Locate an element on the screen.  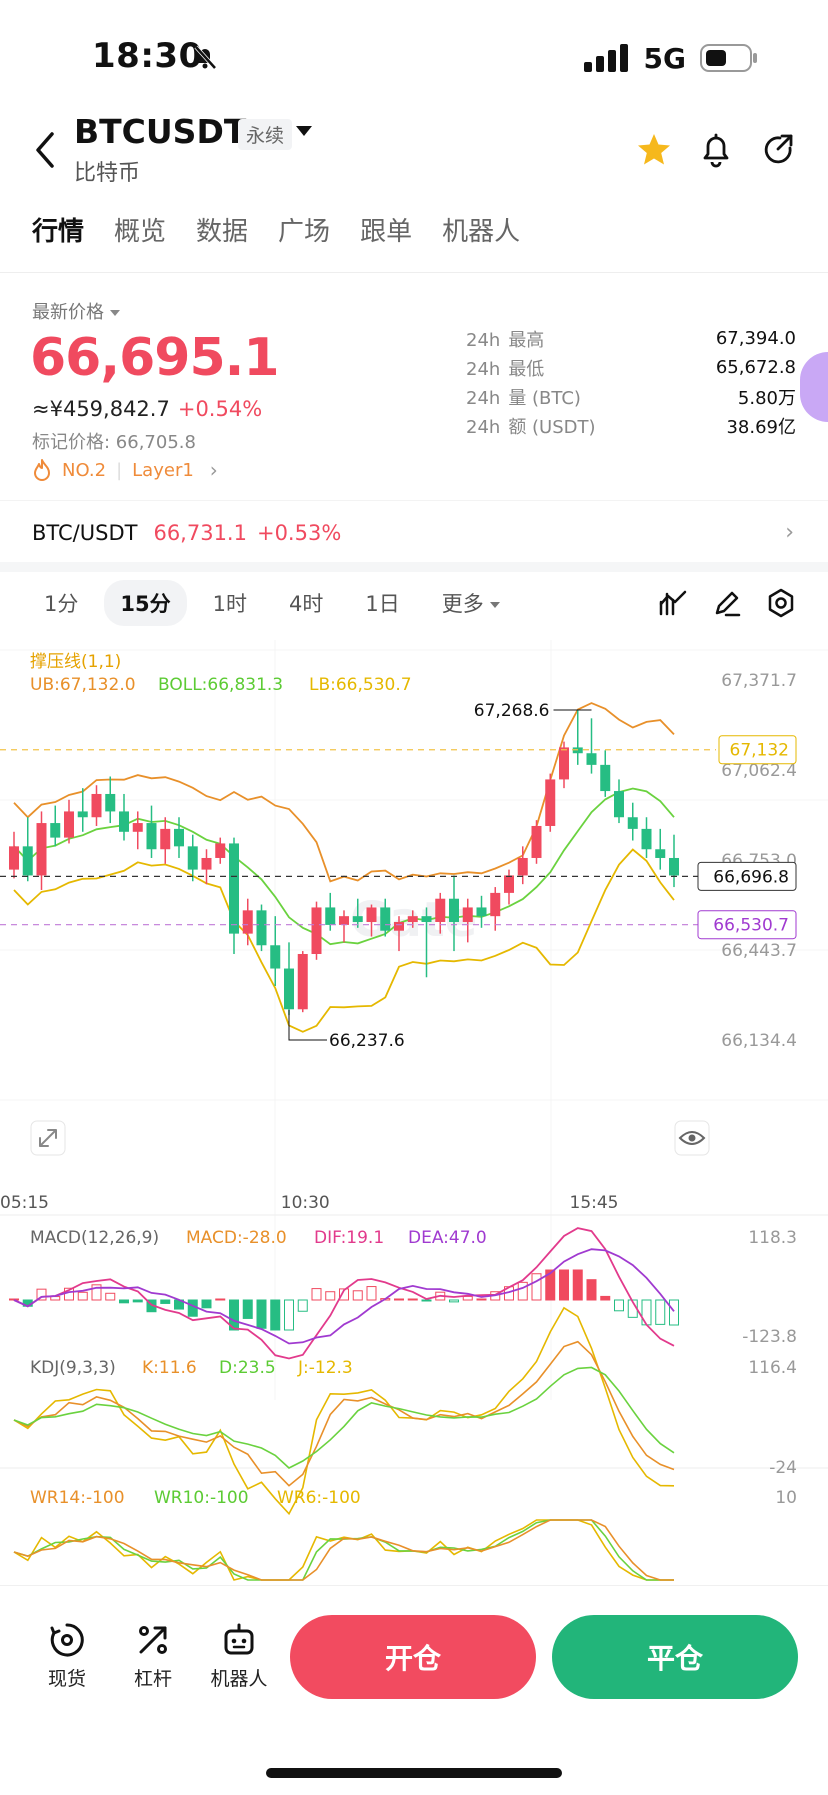
rank-row: NO.2 | Layer1 › is located at coordinates (125, 470).